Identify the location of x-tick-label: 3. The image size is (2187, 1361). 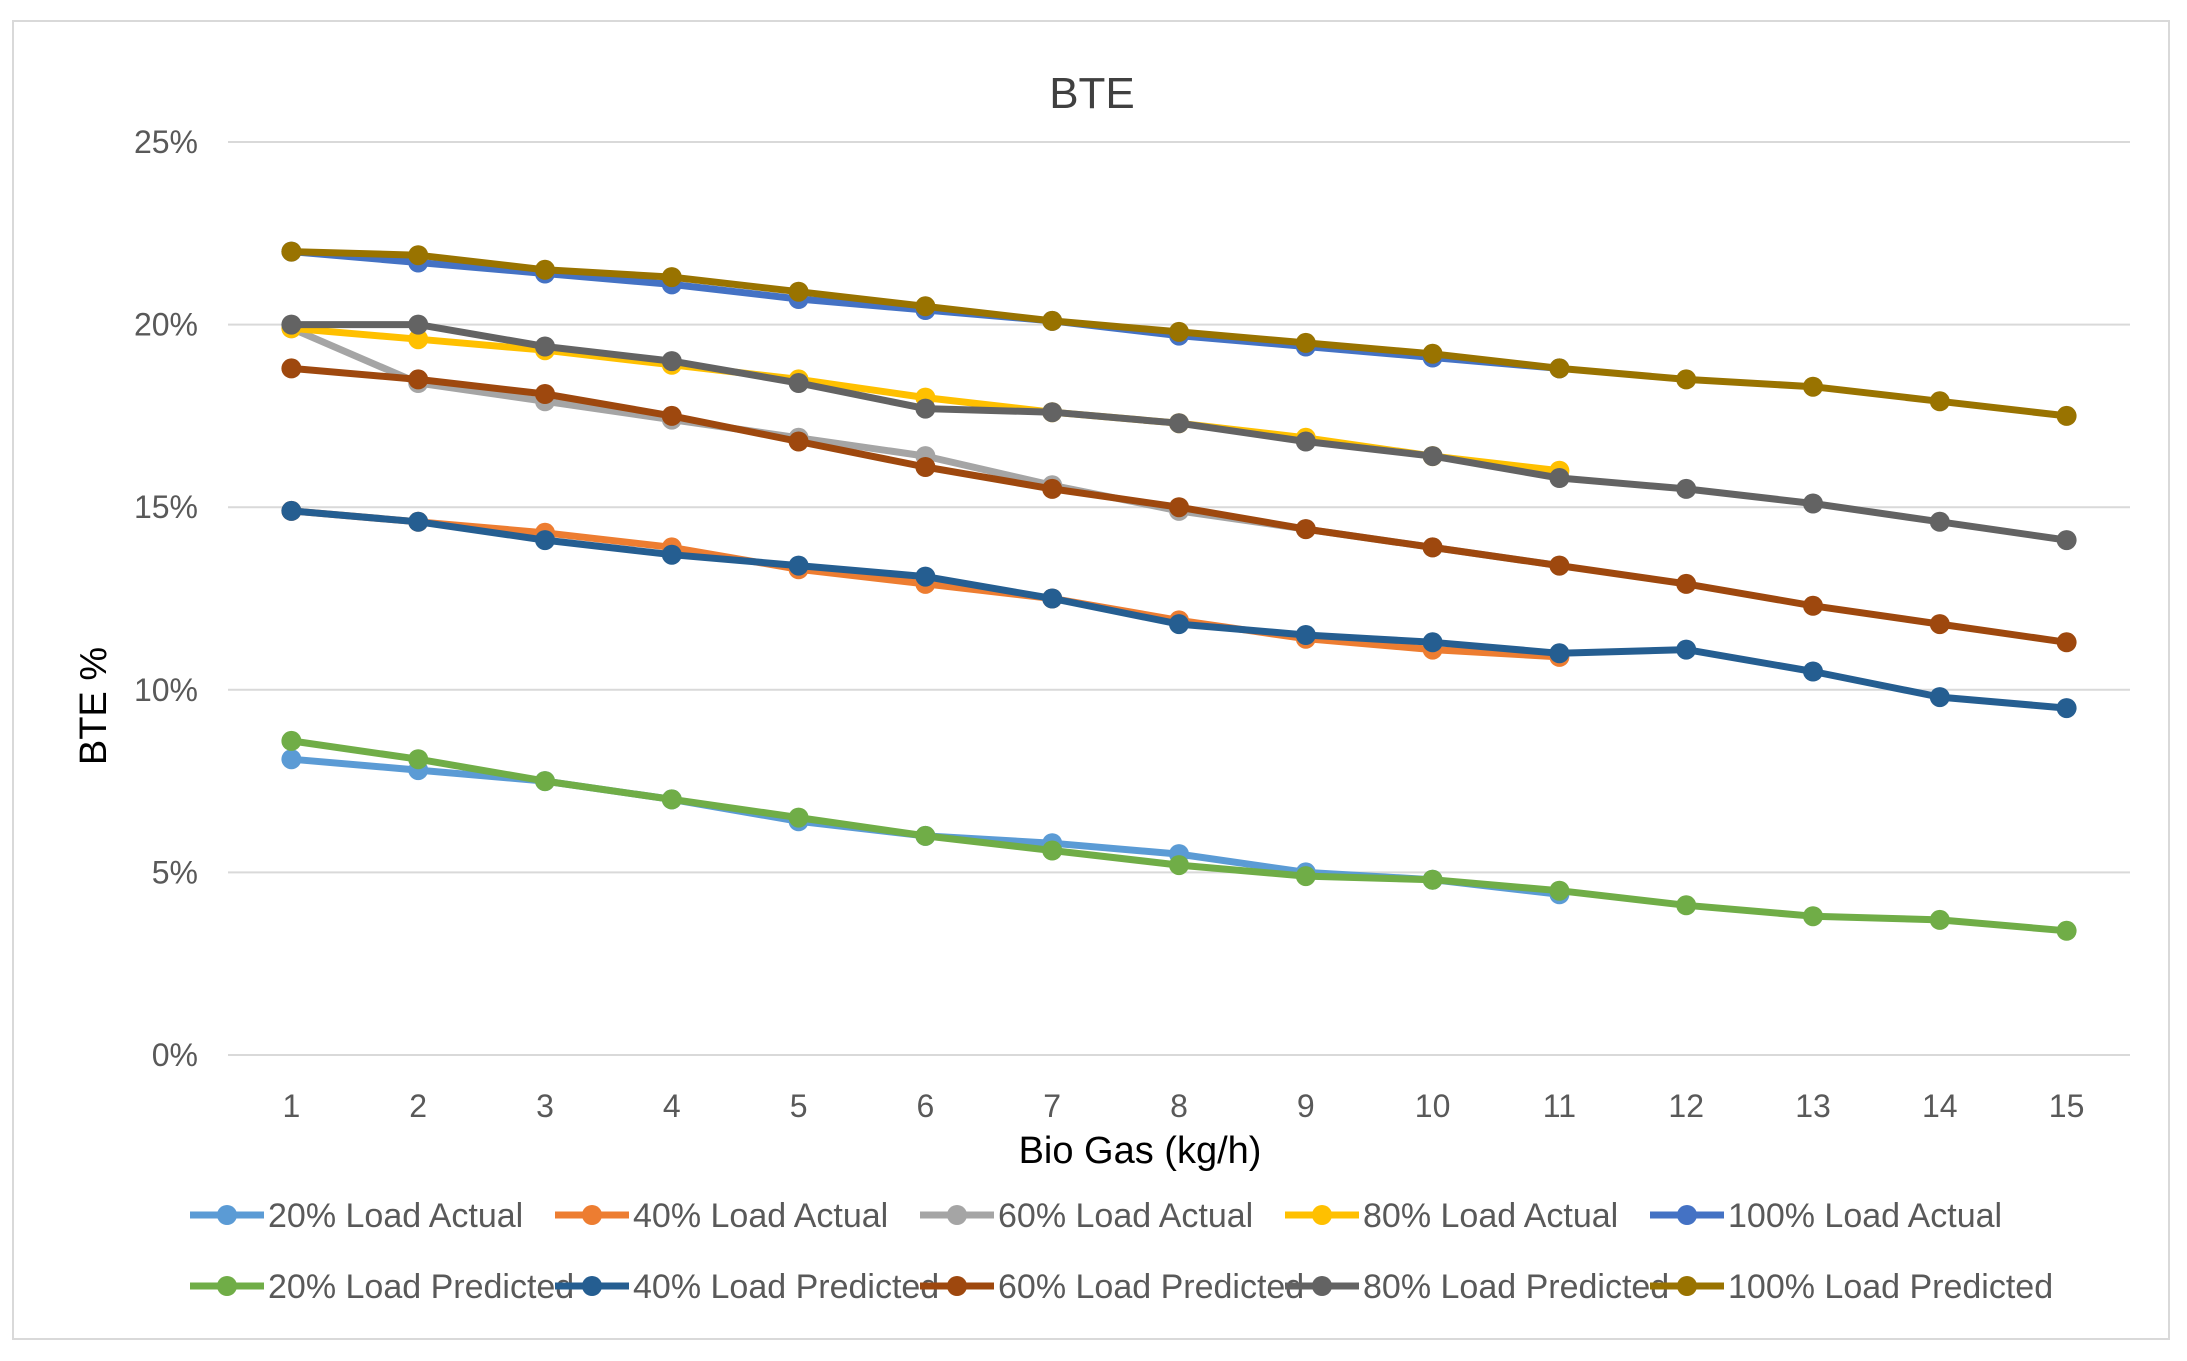
(545, 1106).